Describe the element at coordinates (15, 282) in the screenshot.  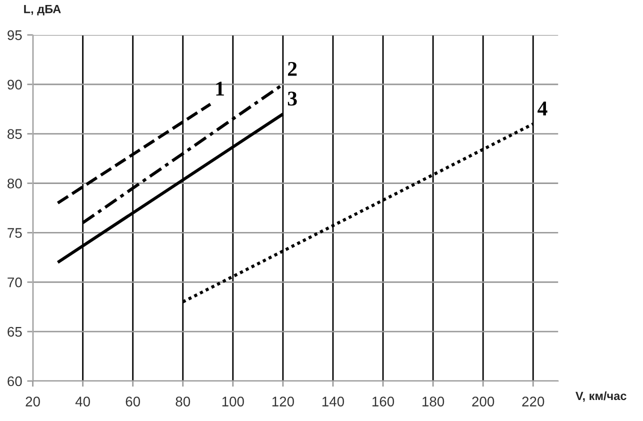
I see `y-tick-label: 70` at that location.